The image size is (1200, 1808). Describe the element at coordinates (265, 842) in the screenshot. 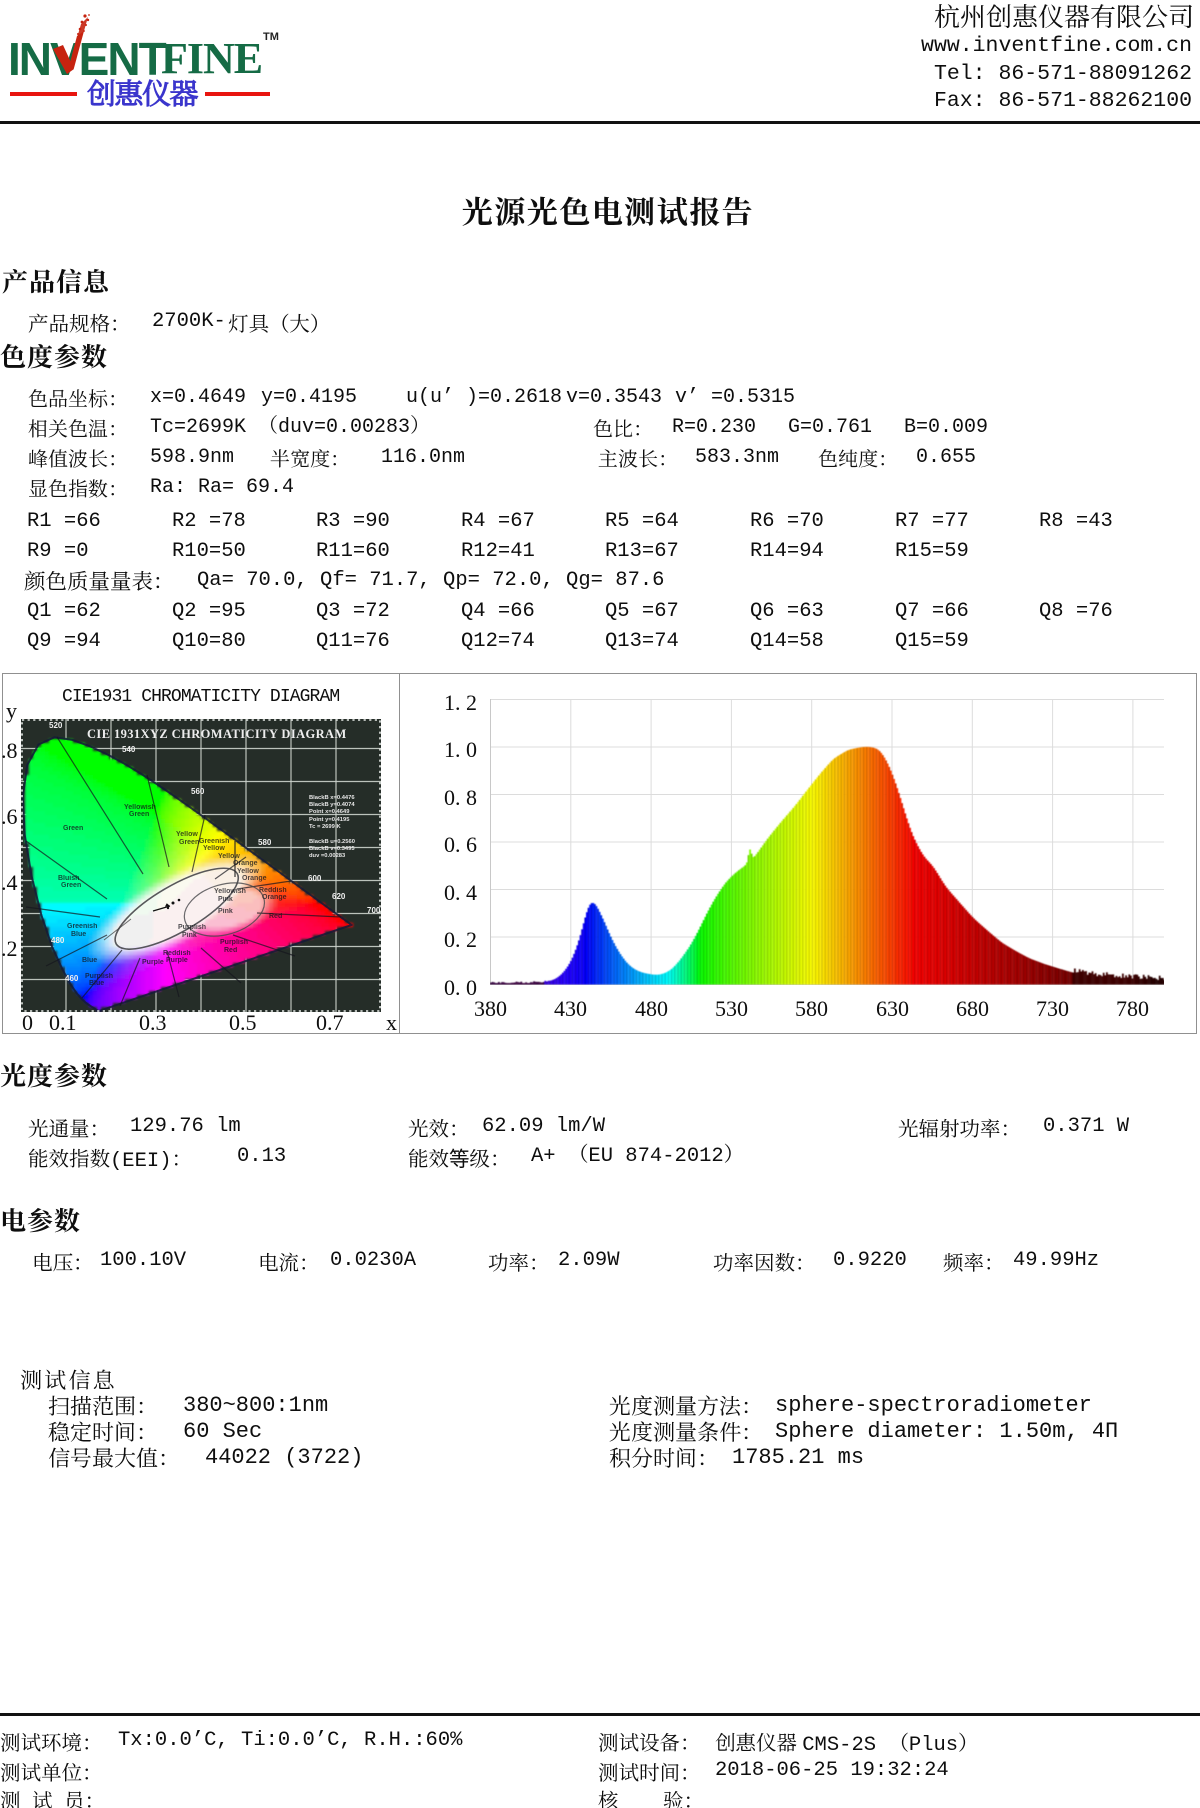

I see `svg-text: 580` at that location.